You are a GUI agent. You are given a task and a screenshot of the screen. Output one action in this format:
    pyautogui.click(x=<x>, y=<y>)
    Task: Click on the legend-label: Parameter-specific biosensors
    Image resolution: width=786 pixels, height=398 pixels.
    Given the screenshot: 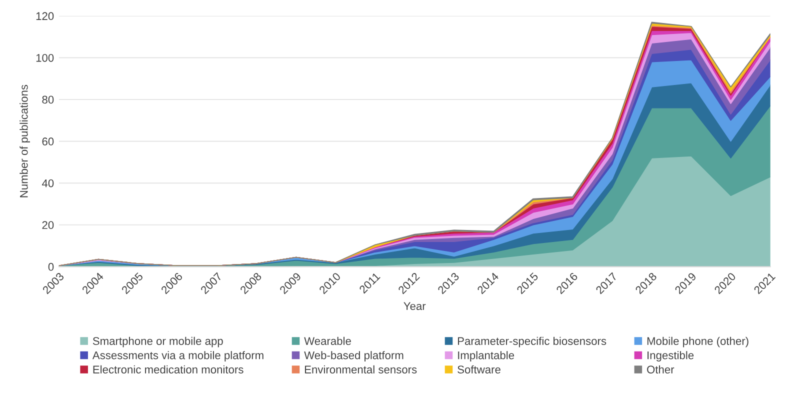 What is the action you would take?
    pyautogui.click(x=532, y=342)
    